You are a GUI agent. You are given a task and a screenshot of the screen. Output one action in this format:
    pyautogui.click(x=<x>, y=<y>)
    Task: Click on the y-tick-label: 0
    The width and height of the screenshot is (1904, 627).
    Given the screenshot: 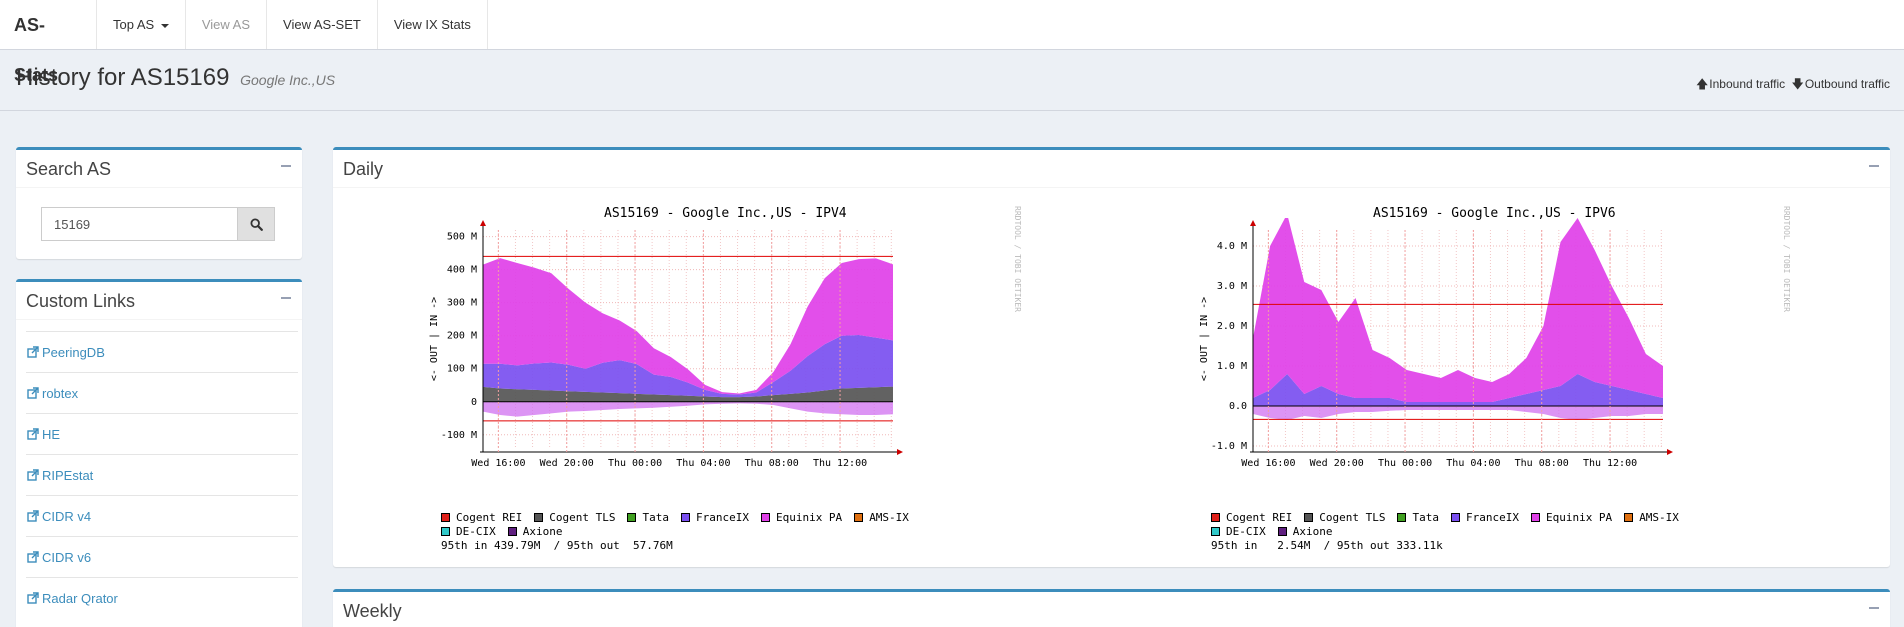 What is the action you would take?
    pyautogui.click(x=474, y=402)
    